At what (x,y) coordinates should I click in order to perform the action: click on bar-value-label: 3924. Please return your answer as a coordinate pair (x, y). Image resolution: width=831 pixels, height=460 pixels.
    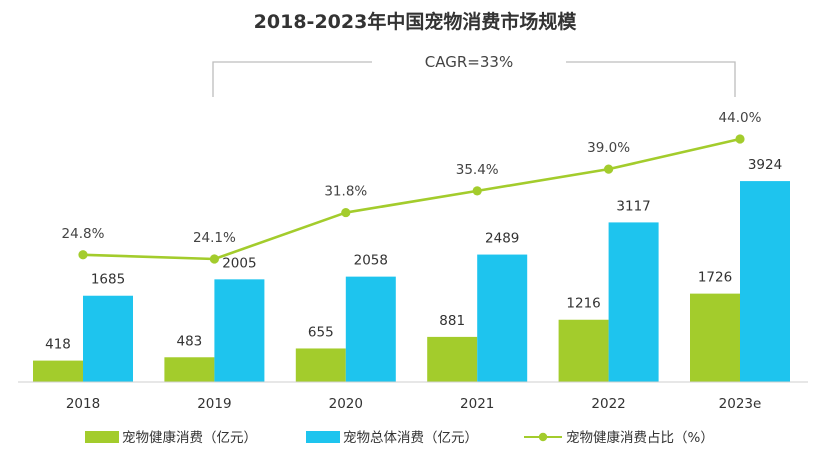
    Looking at the image, I should click on (765, 165).